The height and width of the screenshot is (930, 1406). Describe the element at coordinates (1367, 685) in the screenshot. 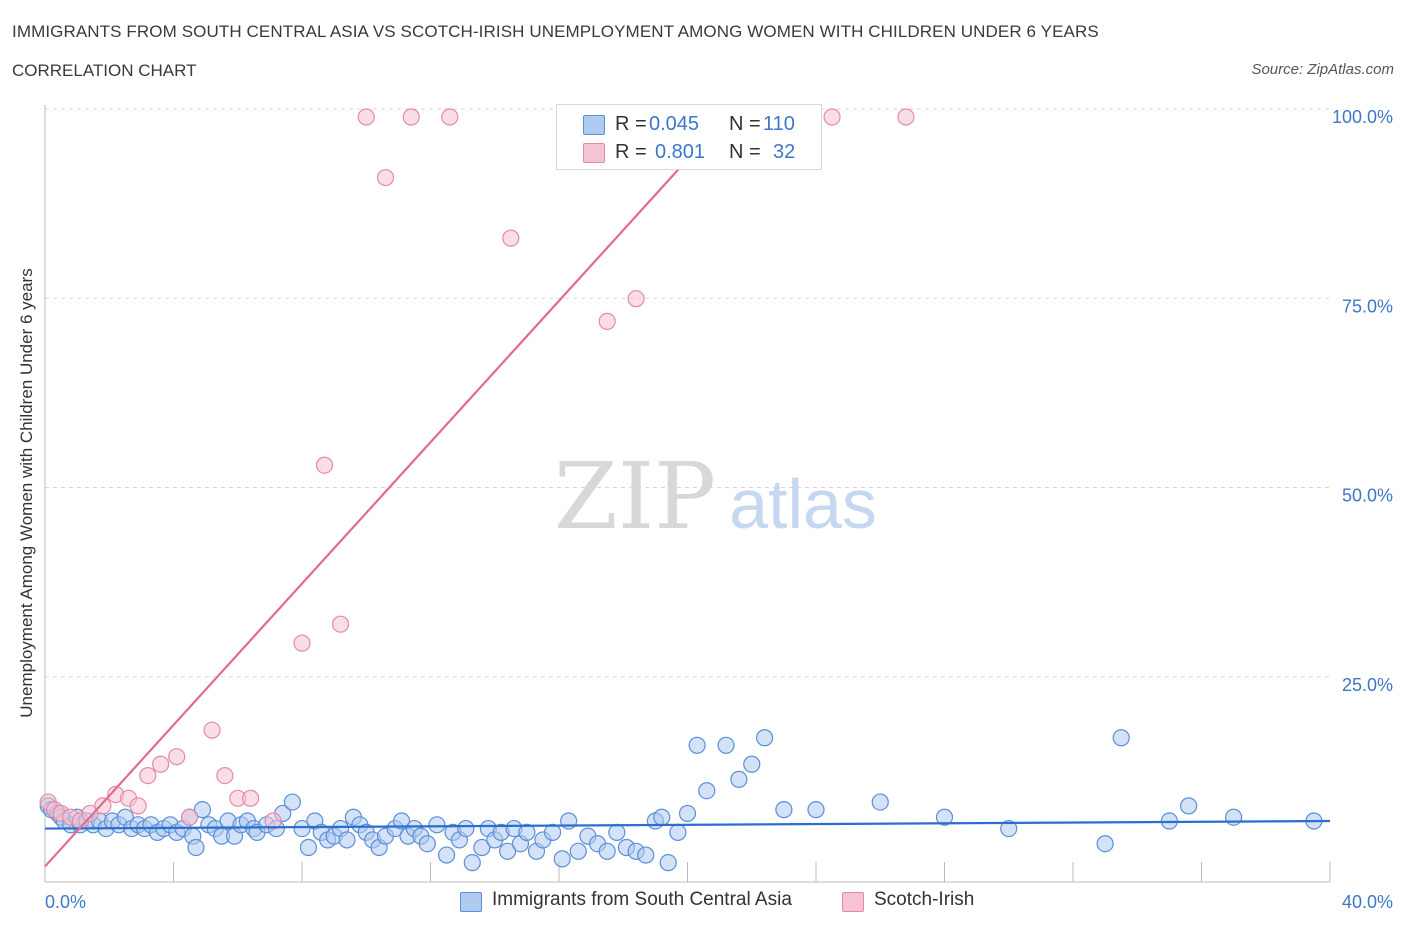

I see `y-tick-label: 25.0%` at that location.